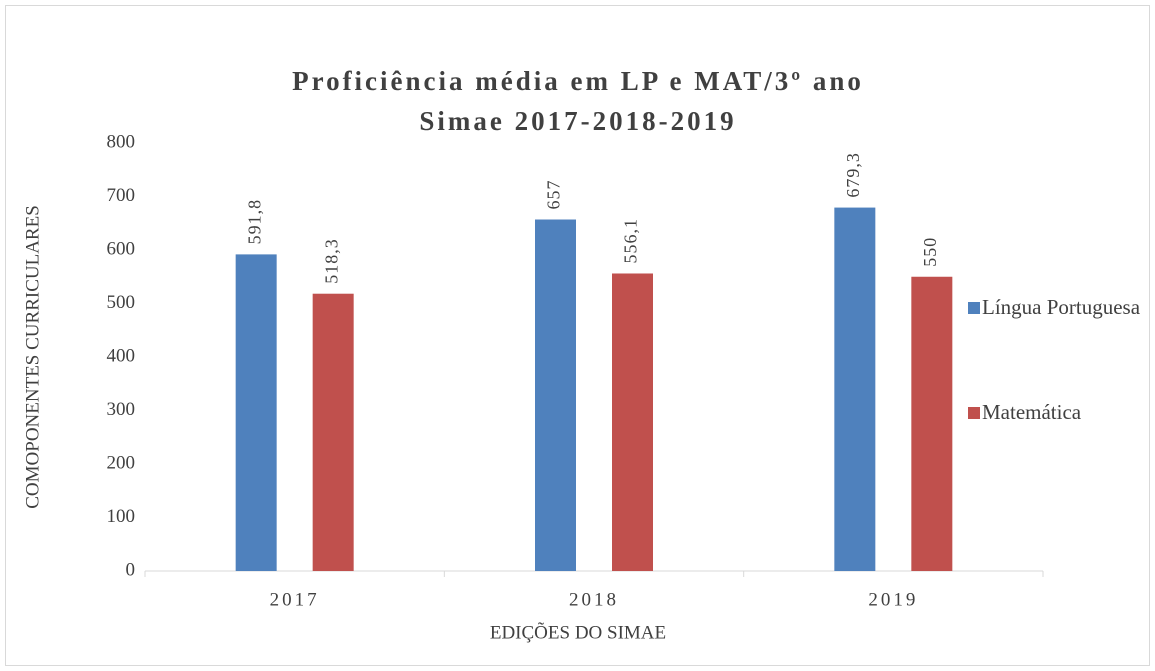  I want to click on y-tick-label: 600, so click(121, 248).